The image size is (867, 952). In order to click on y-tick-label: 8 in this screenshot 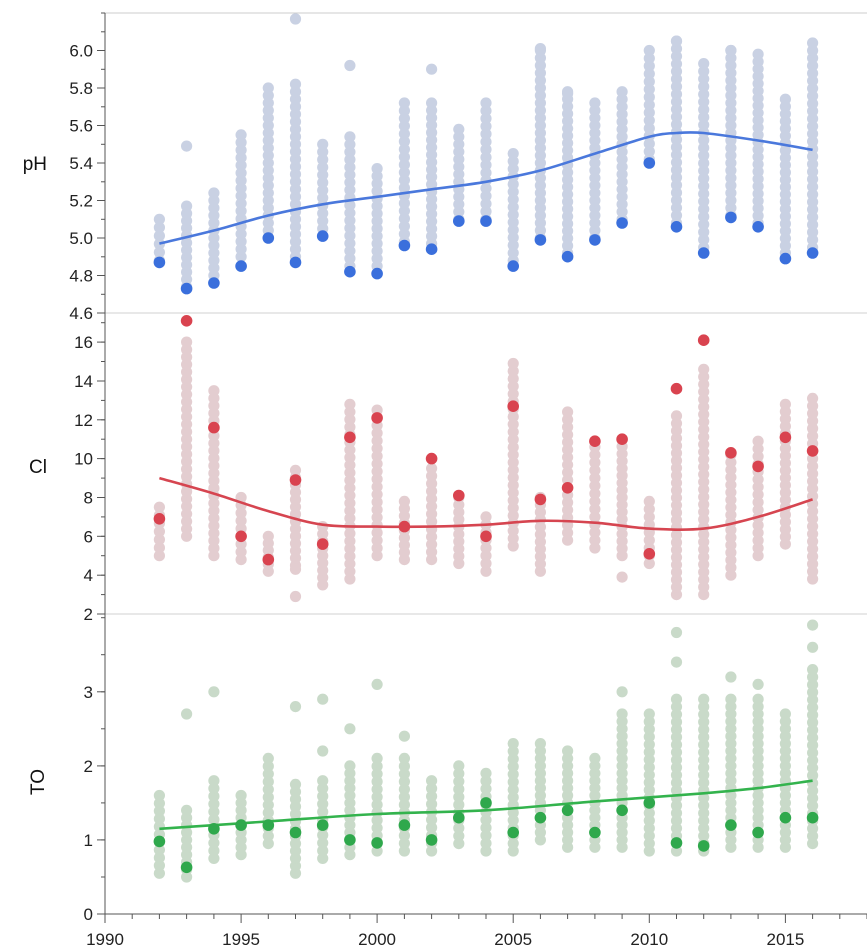, I will do `click(88, 498)`.